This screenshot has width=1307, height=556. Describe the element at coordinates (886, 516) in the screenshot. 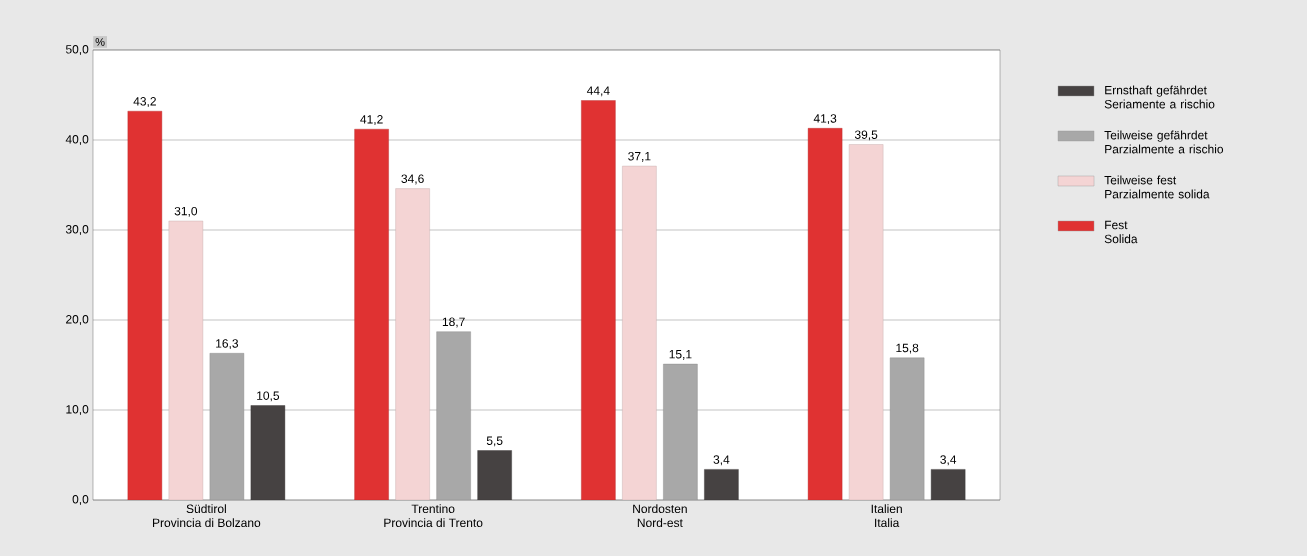

I see `x-tick-label: Italien Italia` at that location.